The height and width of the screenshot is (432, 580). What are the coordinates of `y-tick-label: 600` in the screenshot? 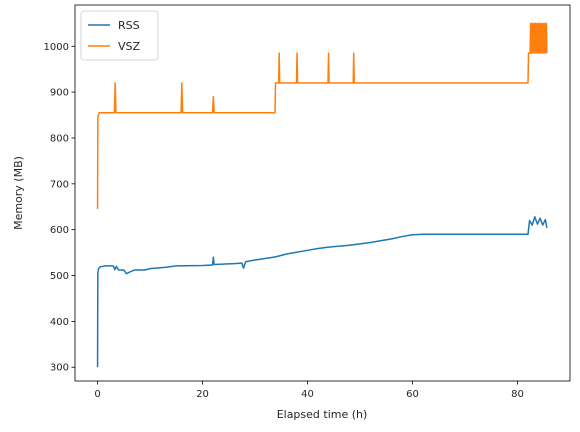 It's located at (59, 230).